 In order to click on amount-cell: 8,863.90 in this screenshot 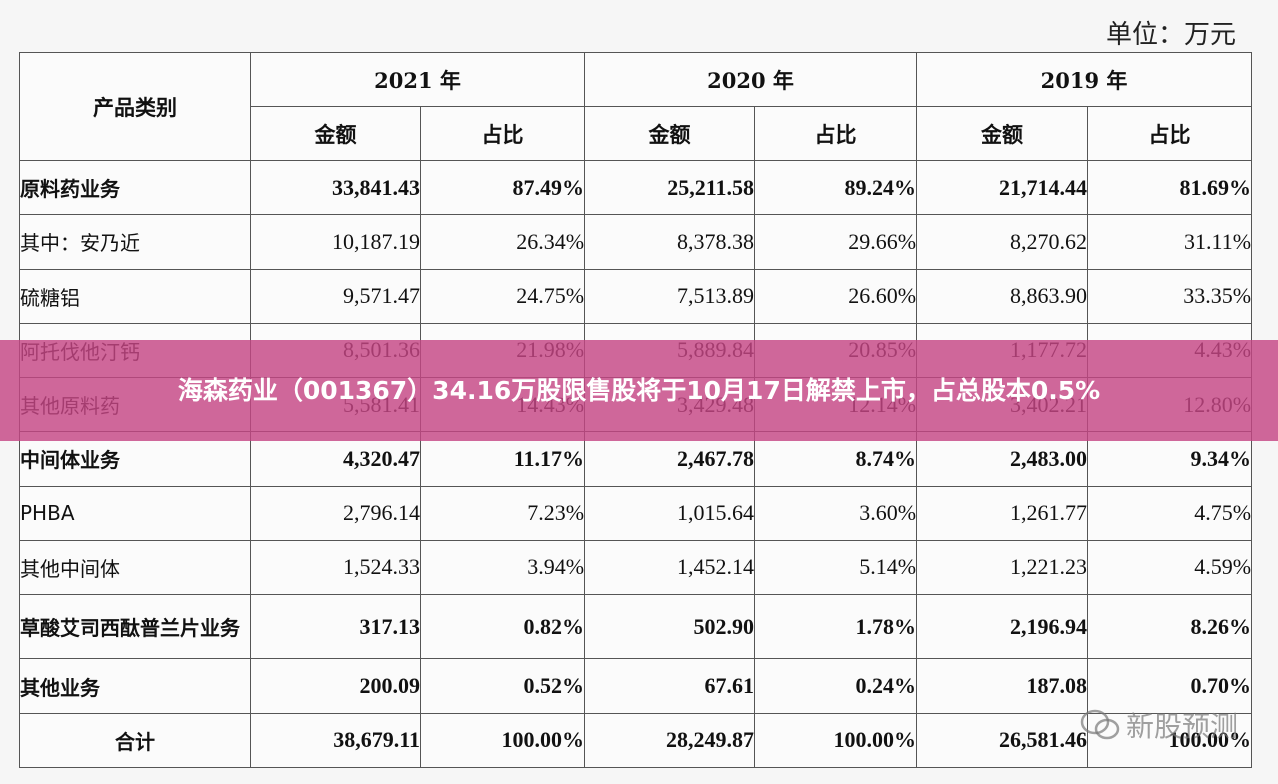, I will do `click(1002, 296)`.